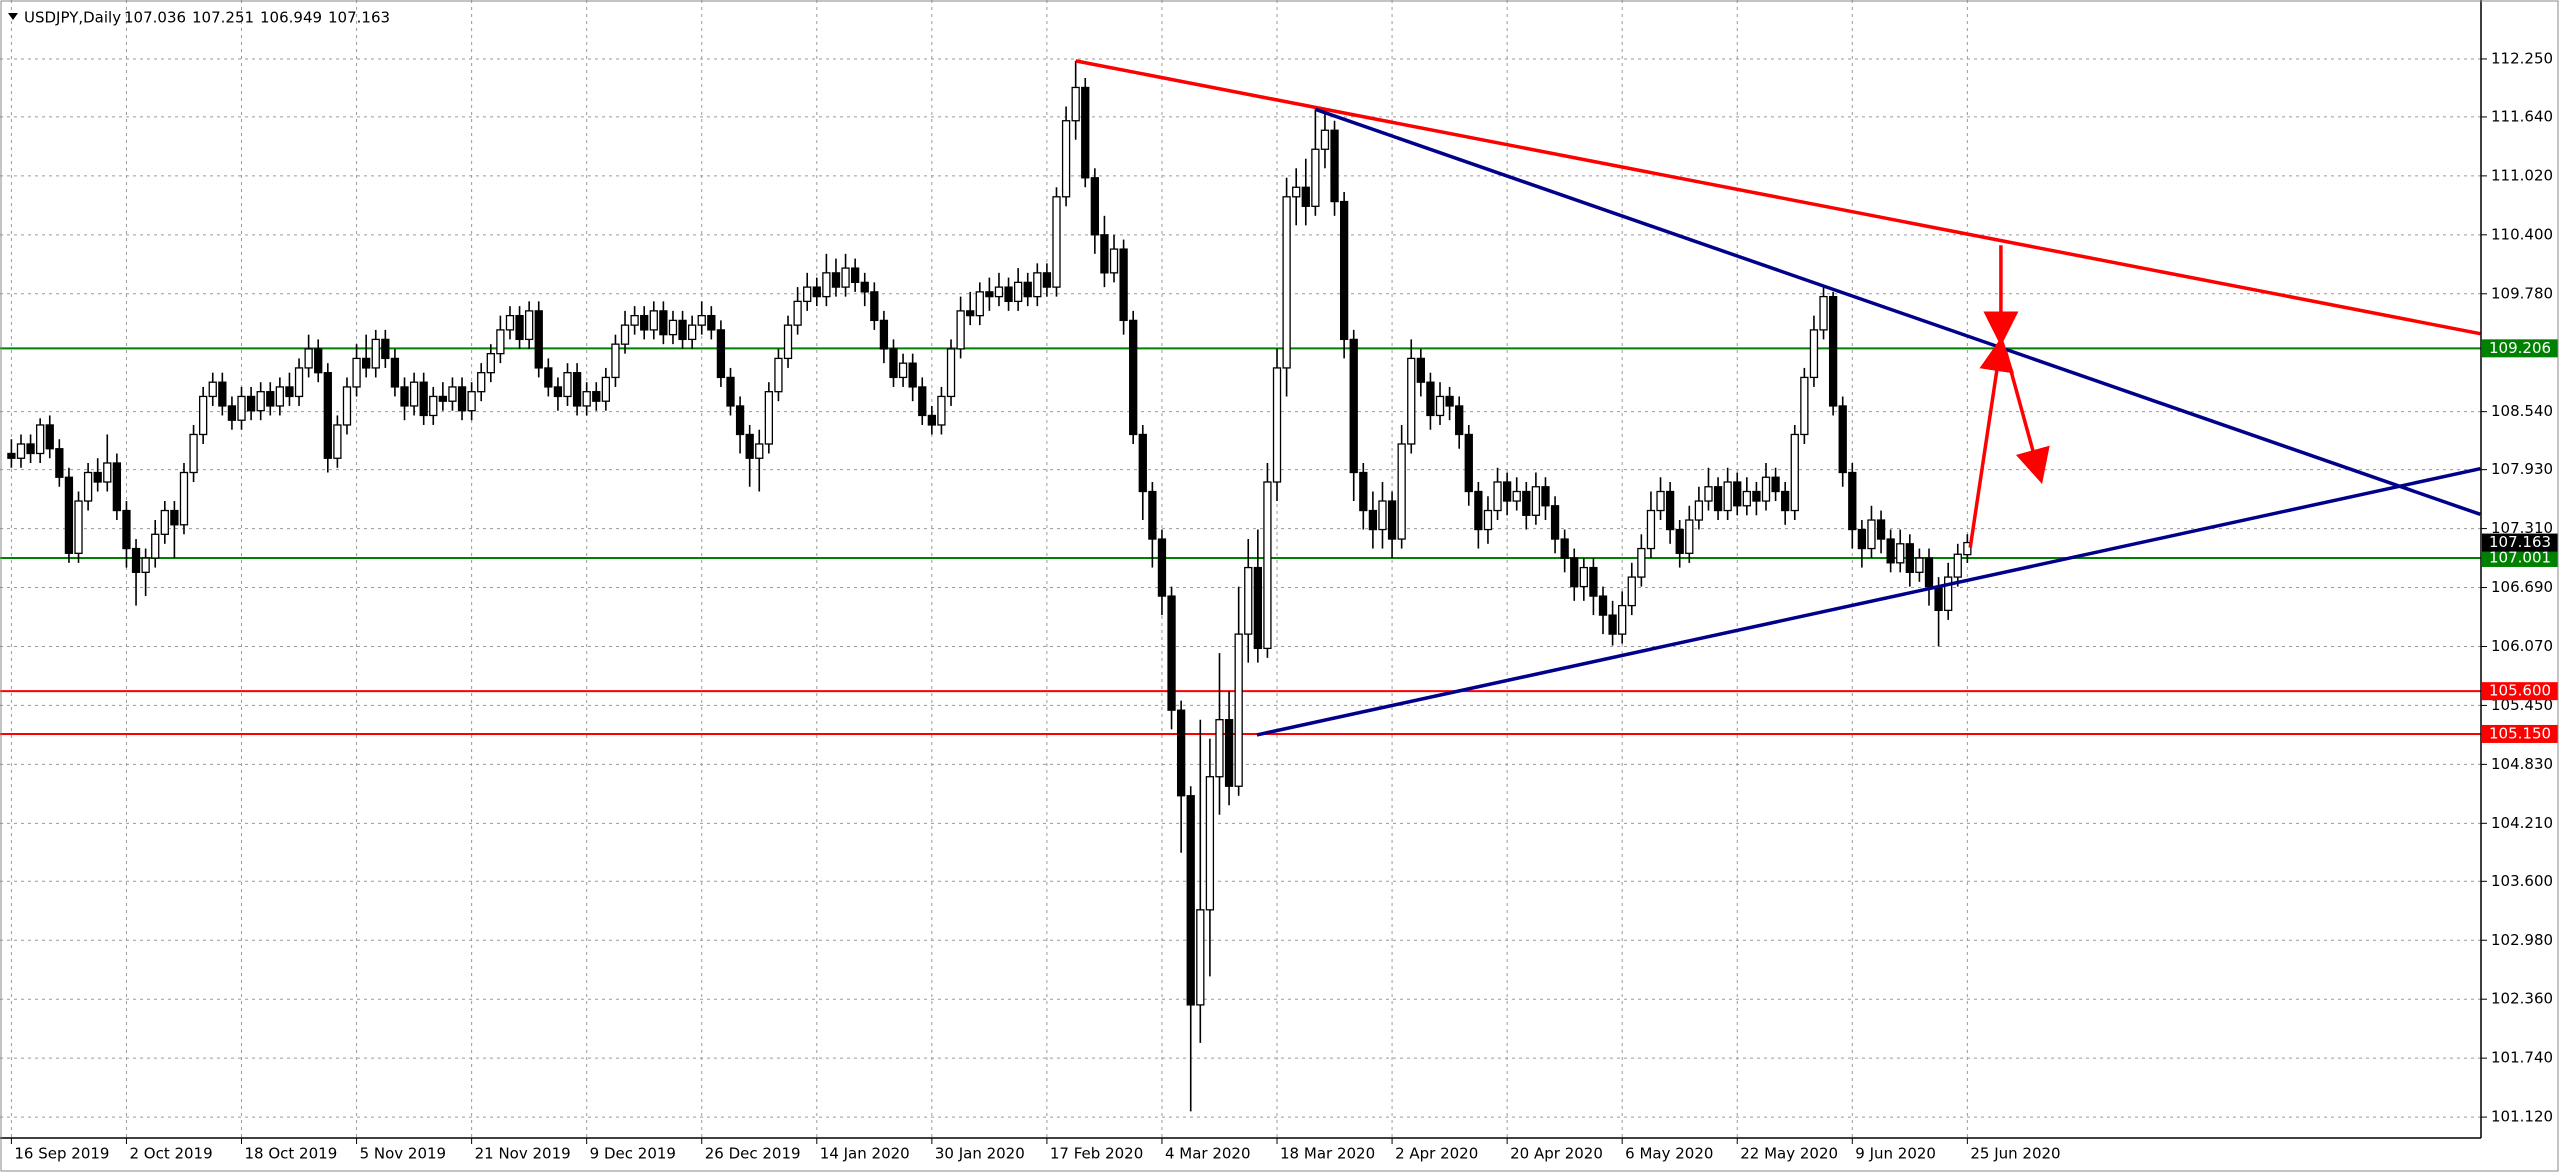  What do you see at coordinates (1436, 1154) in the screenshot?
I see `x-tick-label: 2 Apr 2020` at bounding box center [1436, 1154].